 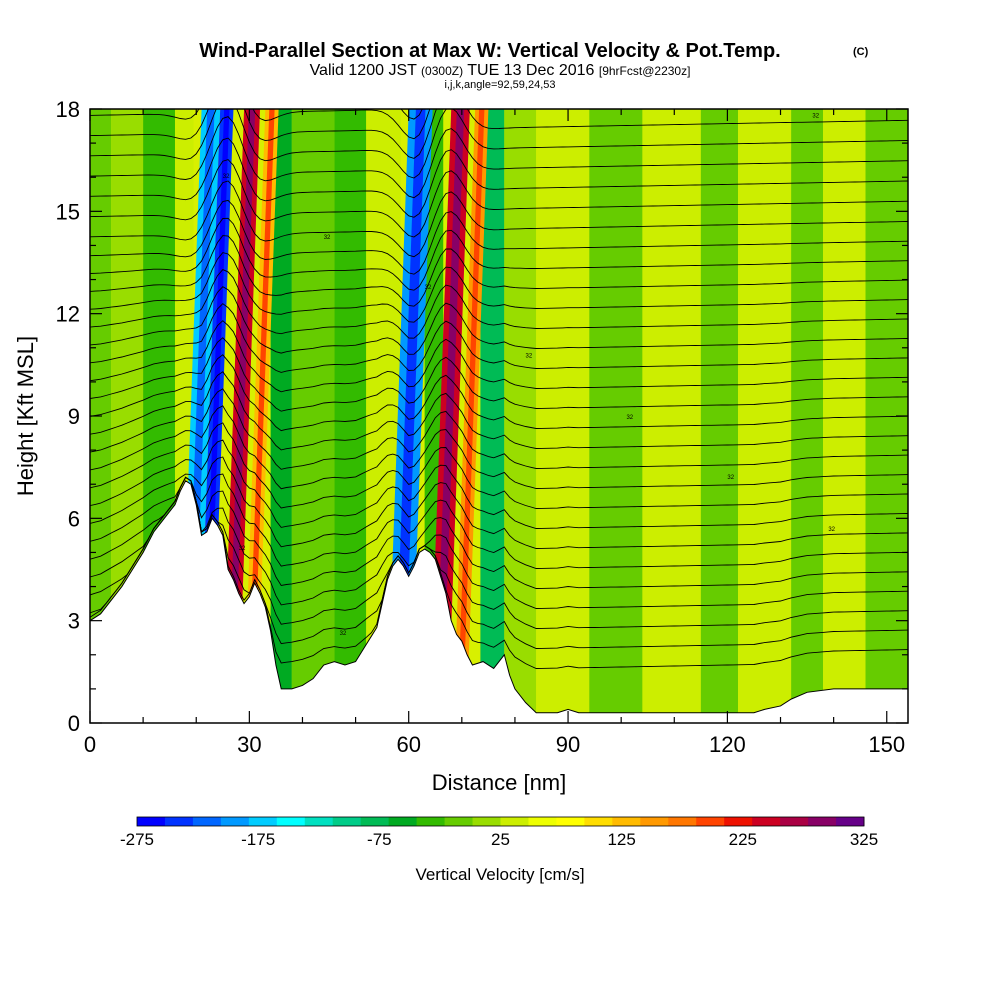 What do you see at coordinates (249, 744) in the screenshot?
I see `x-tick-label: 30` at bounding box center [249, 744].